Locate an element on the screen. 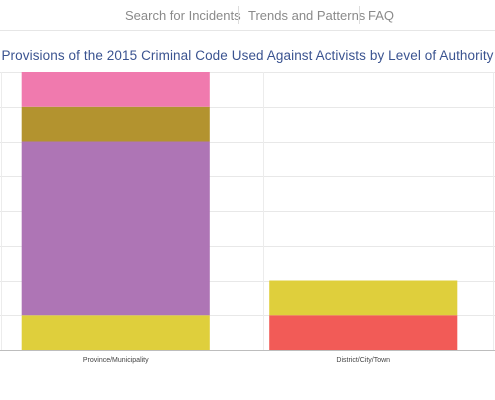 The image size is (495, 400). nav-search-incidents-link: Search for Incidents is located at coordinates (183, 15).